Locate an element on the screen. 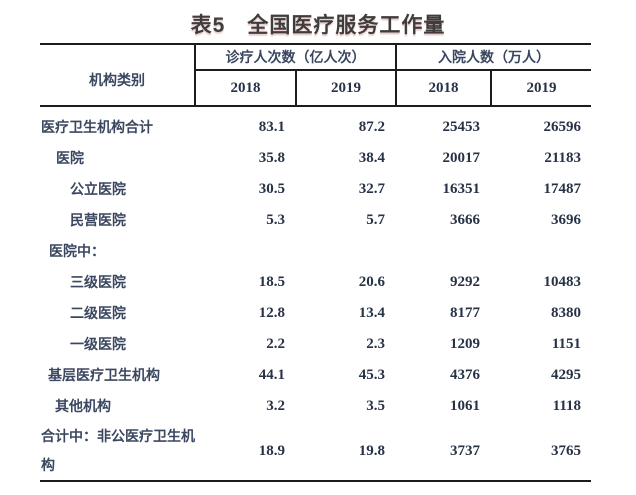  row-label: 公立医院 is located at coordinates (98, 189).